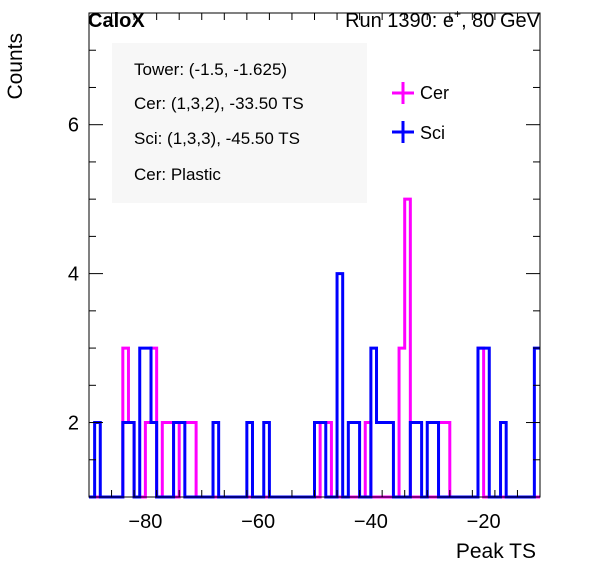  I want to click on info-line-sci-channel: Sci: (1,3,3), -45.50 TS, so click(217, 138).